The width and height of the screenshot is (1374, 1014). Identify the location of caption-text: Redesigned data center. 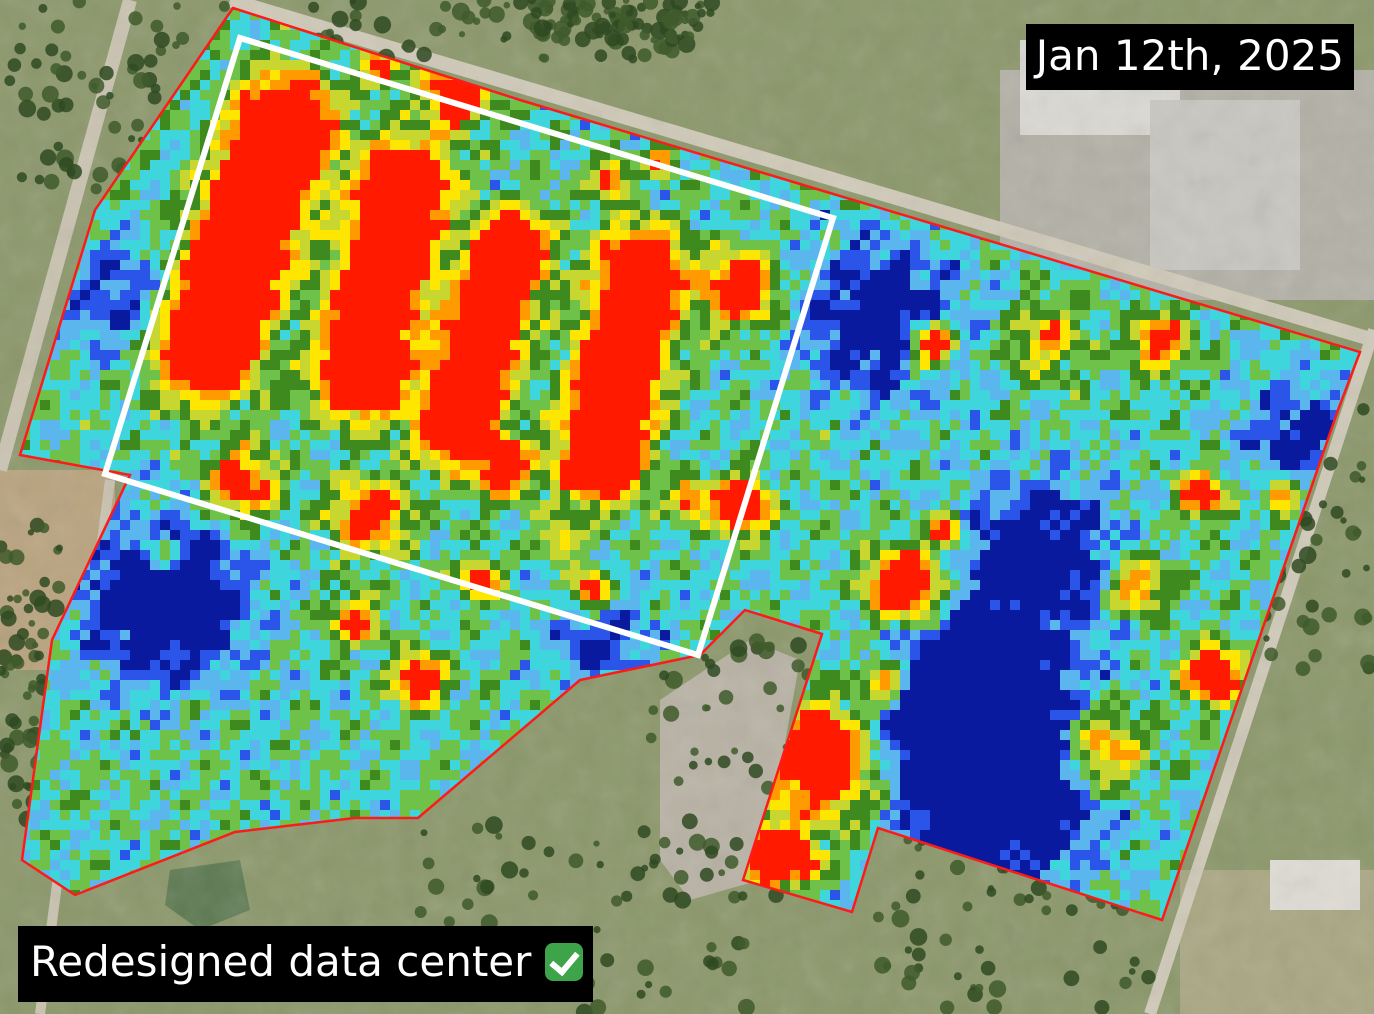
(281, 961).